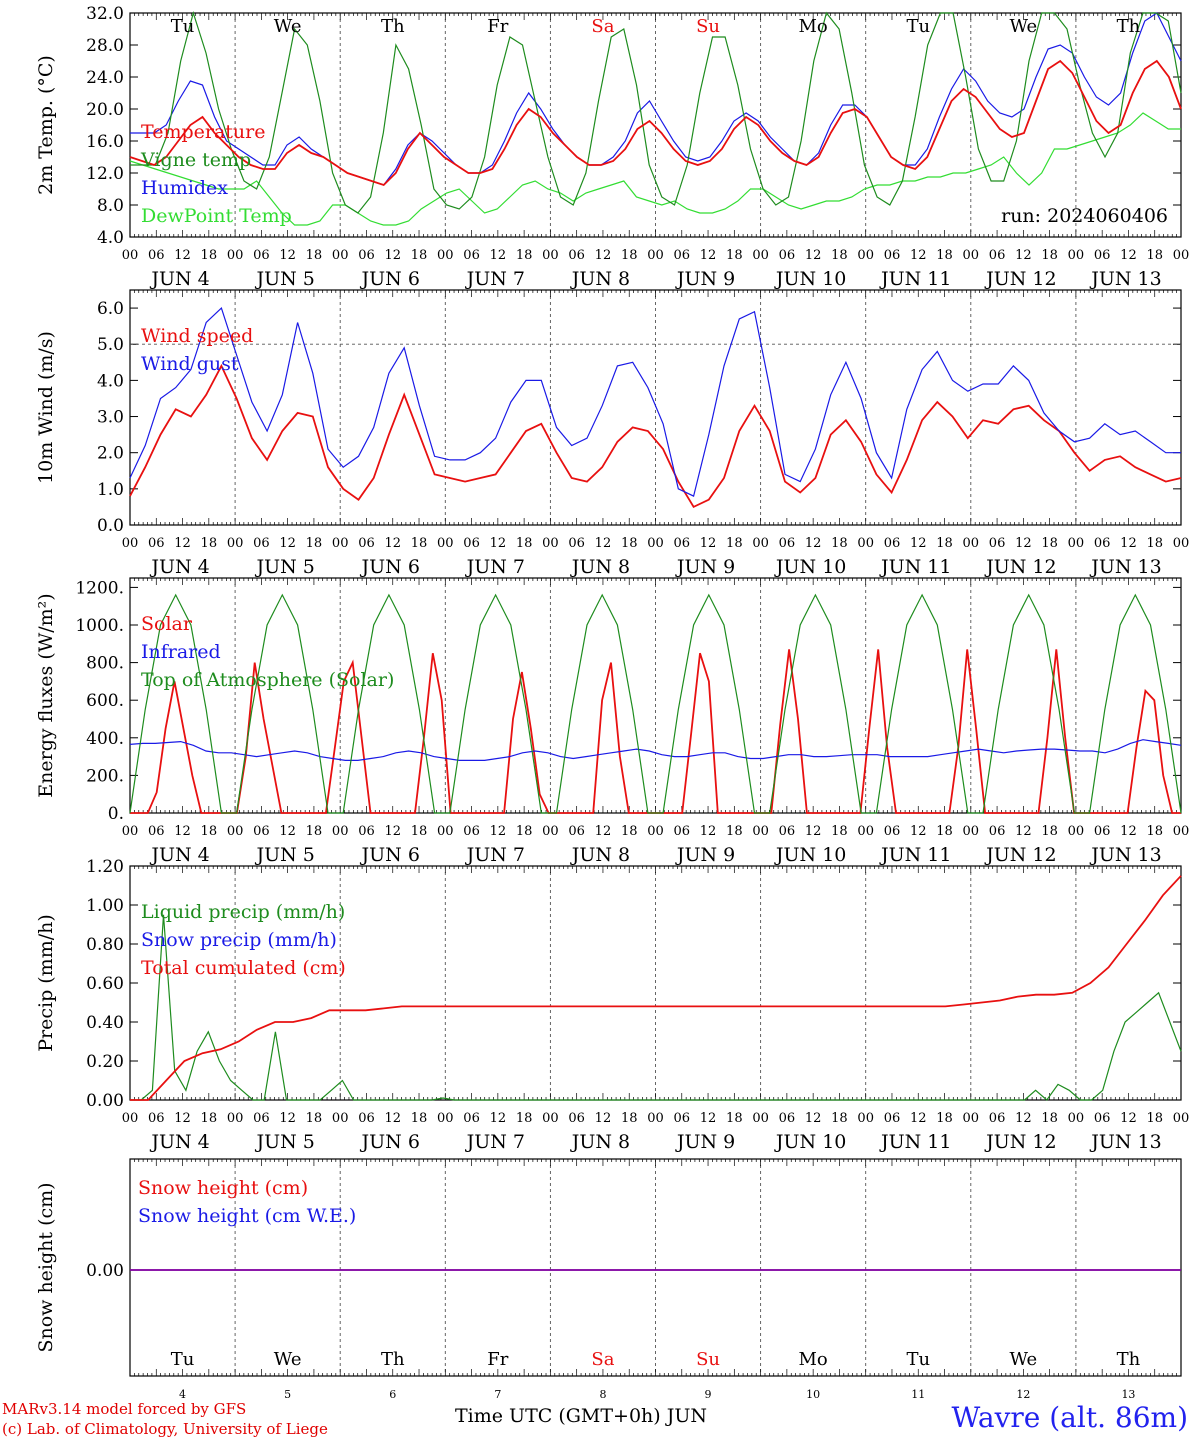  Describe the element at coordinates (46, 983) in the screenshot. I see `y-axis-label: Precip (mm/h)` at that location.